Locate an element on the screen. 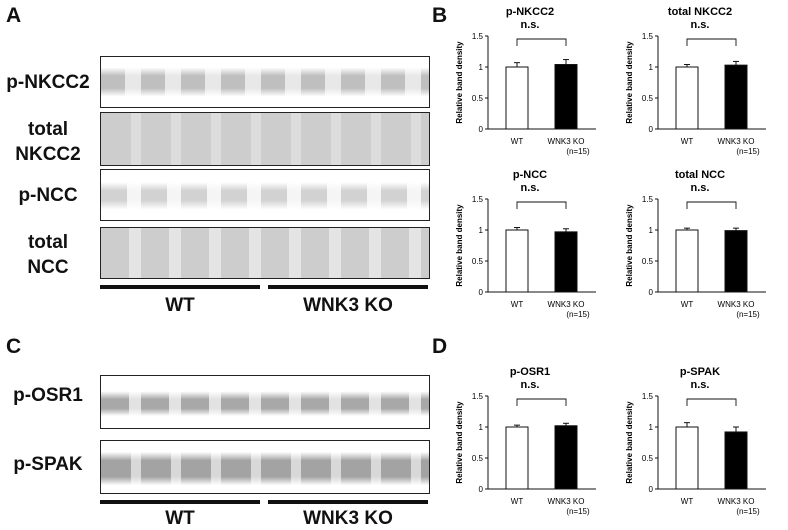  blot-label-total-ncc-line2: NCC is located at coordinates (48, 267).